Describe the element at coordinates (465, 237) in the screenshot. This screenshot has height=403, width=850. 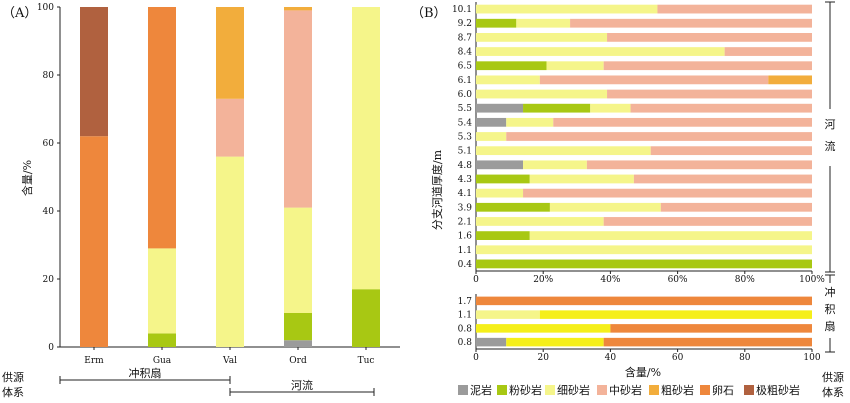
I see `y-tick-label: 1.6` at that location.